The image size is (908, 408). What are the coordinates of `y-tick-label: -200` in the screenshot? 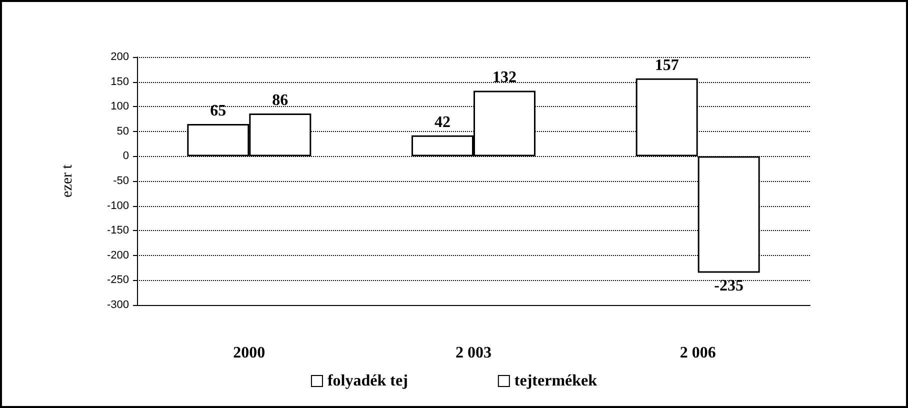 It's located at (117, 255).